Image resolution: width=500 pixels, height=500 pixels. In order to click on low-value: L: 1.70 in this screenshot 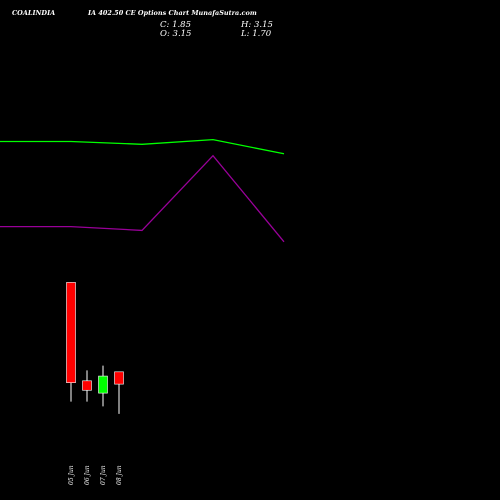, I will do `click(256, 34)`.